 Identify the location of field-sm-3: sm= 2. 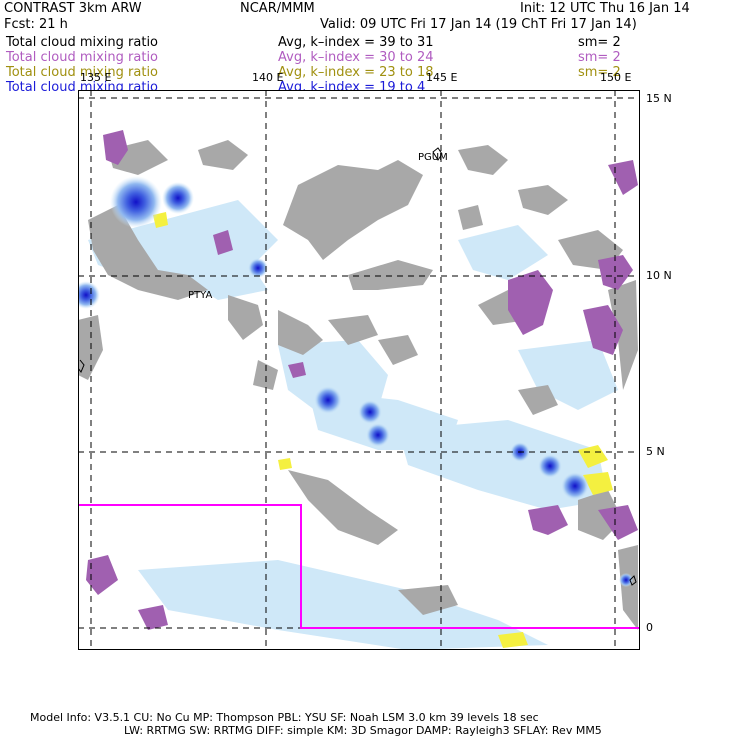
(599, 72).